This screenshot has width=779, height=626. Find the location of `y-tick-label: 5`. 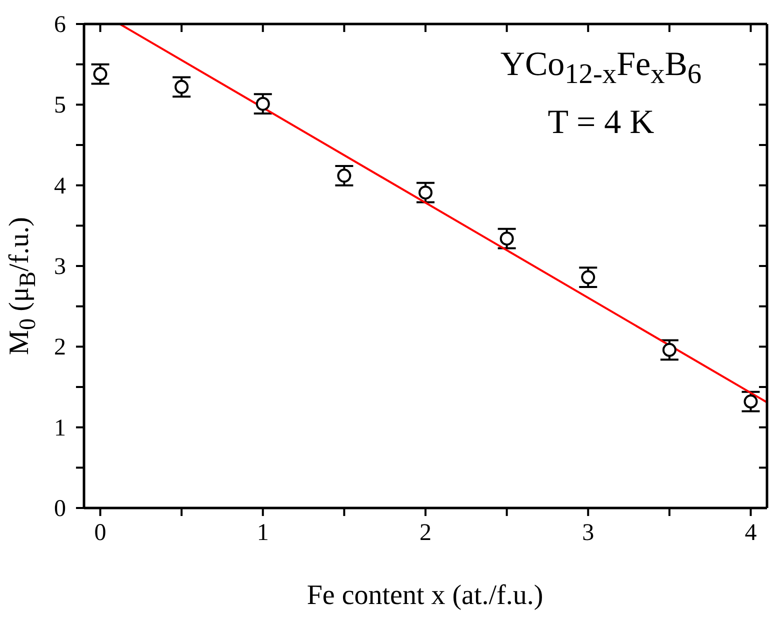

y-tick-label: 5 is located at coordinates (60, 105).